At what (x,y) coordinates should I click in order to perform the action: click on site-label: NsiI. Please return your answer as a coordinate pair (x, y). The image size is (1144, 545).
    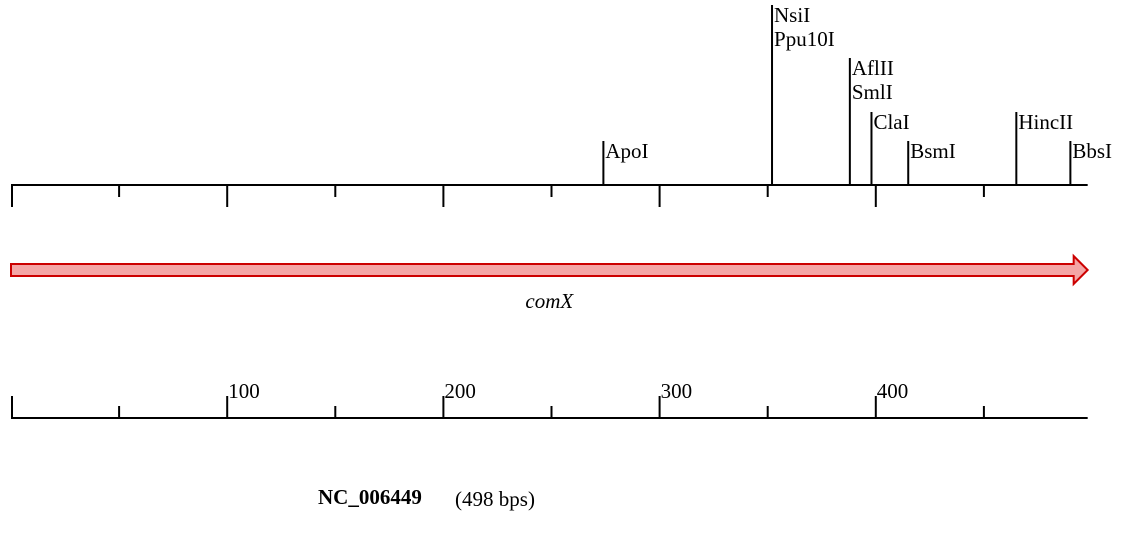
    Looking at the image, I should click on (792, 15).